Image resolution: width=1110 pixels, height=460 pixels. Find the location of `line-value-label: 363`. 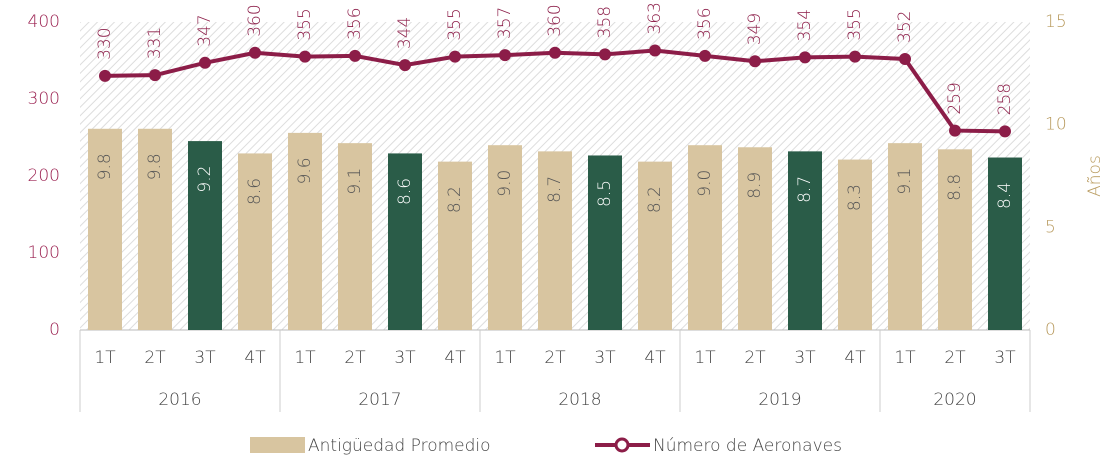

line-value-label: 363 is located at coordinates (655, 18).